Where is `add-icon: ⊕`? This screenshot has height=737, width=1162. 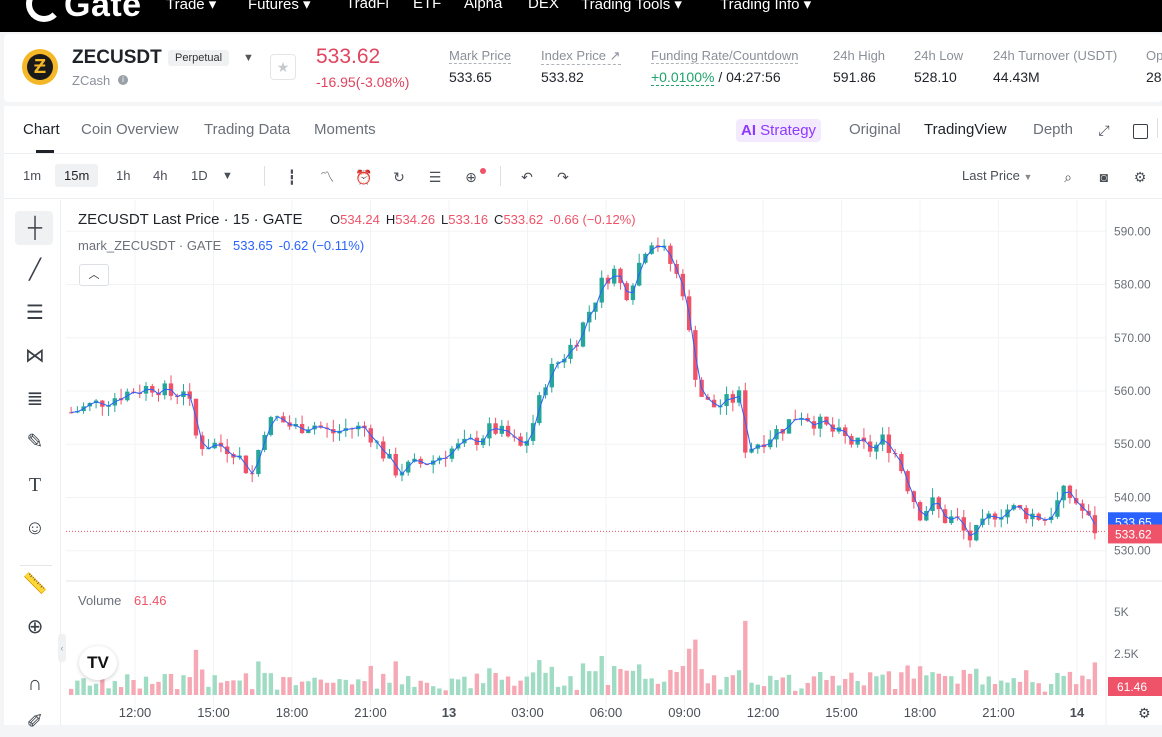 add-icon: ⊕ is located at coordinates (471, 177).